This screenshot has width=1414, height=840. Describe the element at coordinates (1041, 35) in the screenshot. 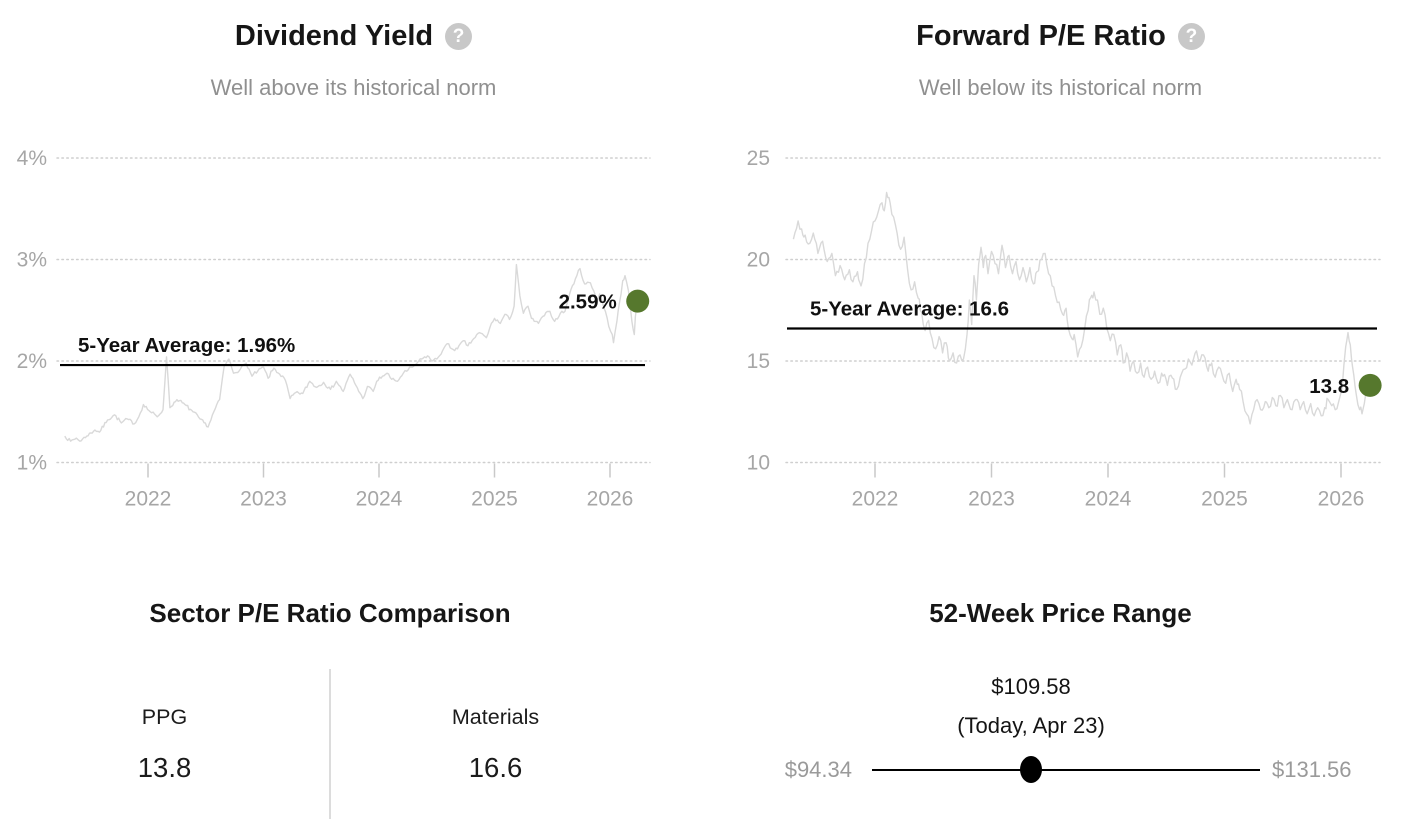

I see `forward-pe-title: Forward P/E Ratio` at that location.